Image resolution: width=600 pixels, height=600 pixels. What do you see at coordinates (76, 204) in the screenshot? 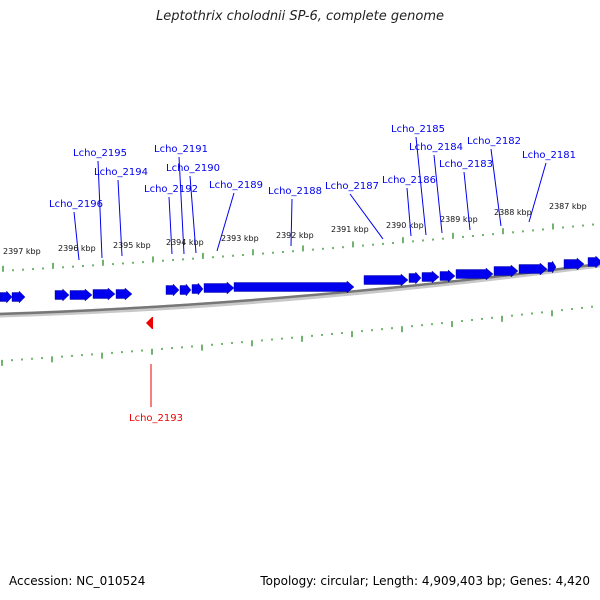
I see `gene-label: Lcho_2196` at bounding box center [76, 204].